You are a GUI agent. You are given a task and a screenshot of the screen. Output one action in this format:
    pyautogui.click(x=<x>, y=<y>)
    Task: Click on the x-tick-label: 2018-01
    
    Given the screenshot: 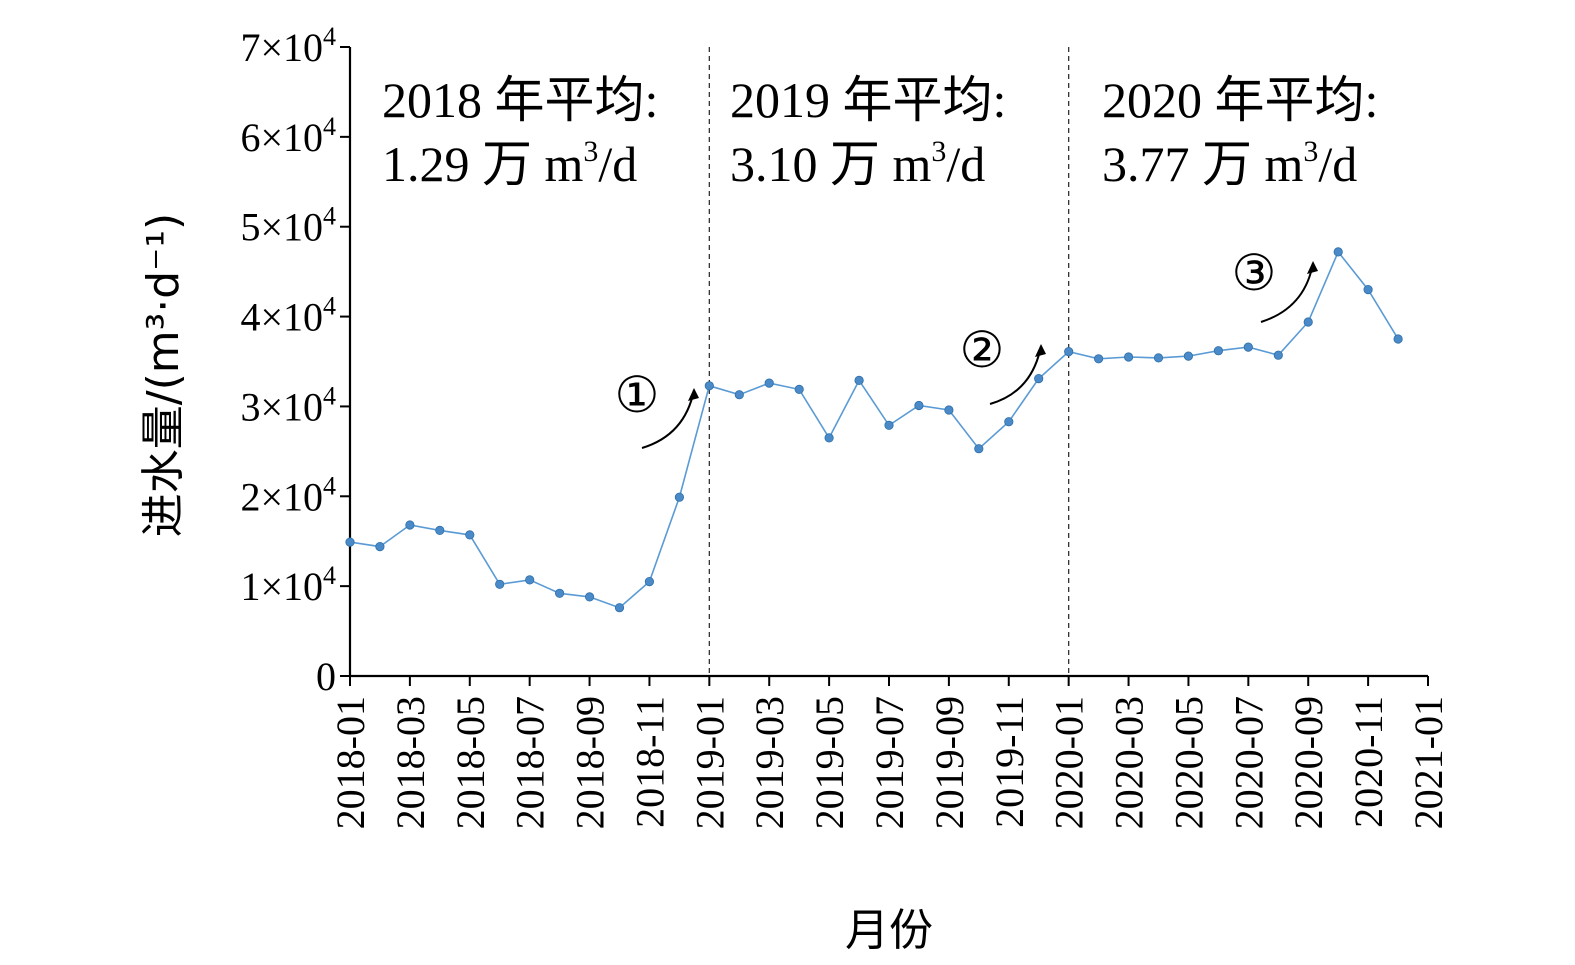 What is the action you would take?
    pyautogui.click(x=350, y=762)
    